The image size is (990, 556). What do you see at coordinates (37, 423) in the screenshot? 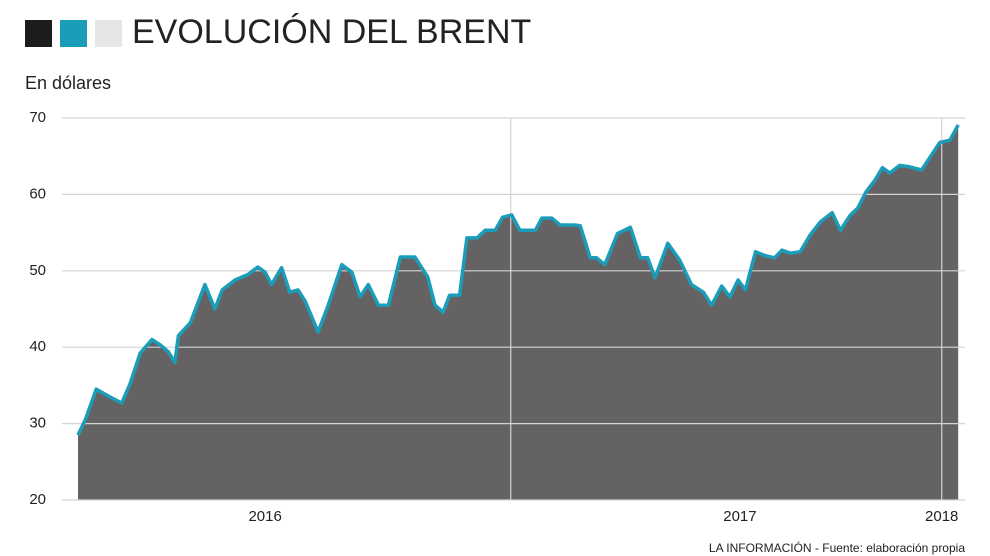
I see `y-tick-label: 30` at bounding box center [37, 423].